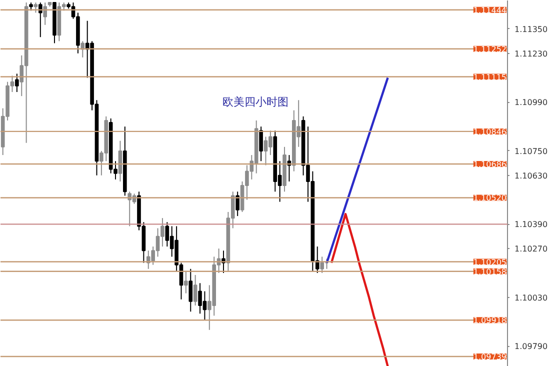  I want to click on ref-line-label: 1.11115, so click(490, 77).